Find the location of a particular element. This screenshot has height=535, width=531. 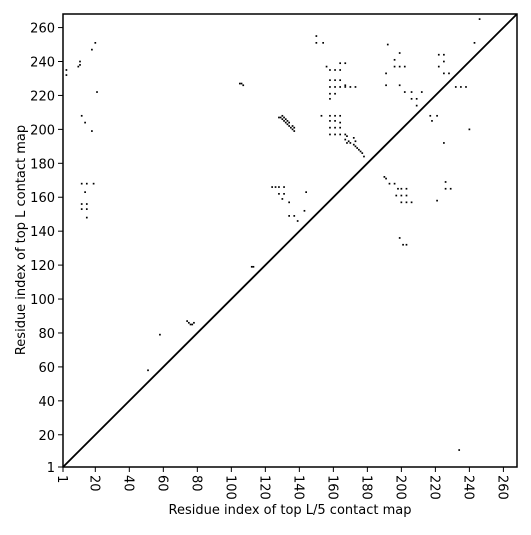

y-tick-label: 100 is located at coordinates (42, 300).